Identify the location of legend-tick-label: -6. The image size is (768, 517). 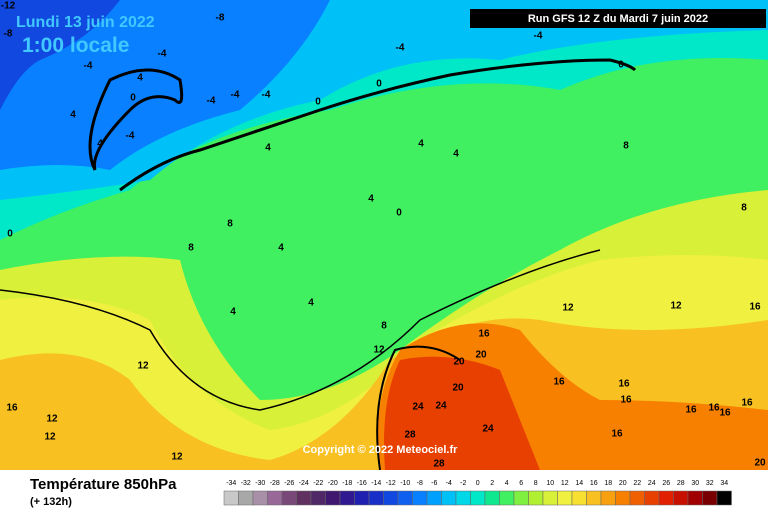
(434, 483).